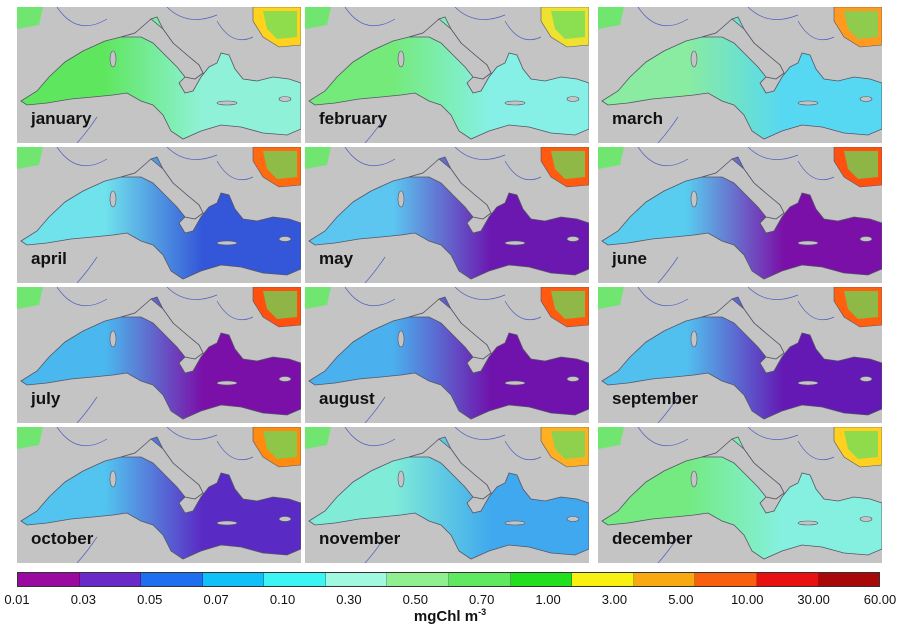 The height and width of the screenshot is (630, 900). Describe the element at coordinates (62, 538) in the screenshot. I see `month-label: october` at that location.